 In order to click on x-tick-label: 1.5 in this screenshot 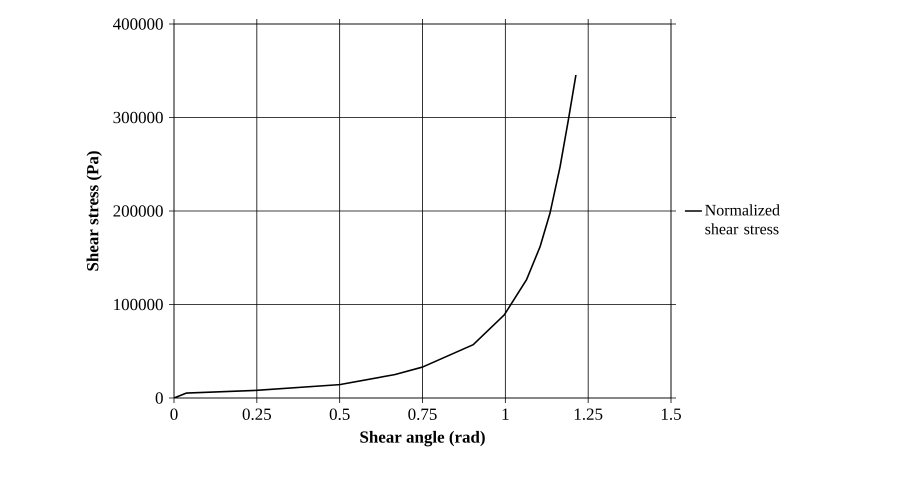, I will do `click(671, 414)`.